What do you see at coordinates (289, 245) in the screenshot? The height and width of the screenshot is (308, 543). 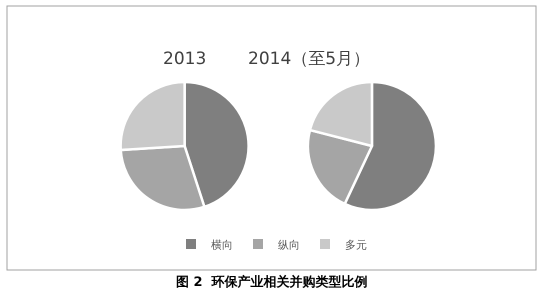 I see `legend-label: 纵向` at bounding box center [289, 245].